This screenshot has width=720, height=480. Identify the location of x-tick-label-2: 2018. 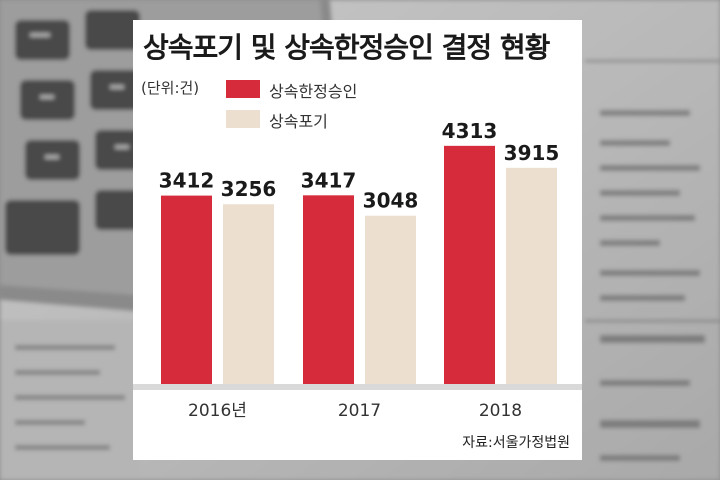
(500, 411).